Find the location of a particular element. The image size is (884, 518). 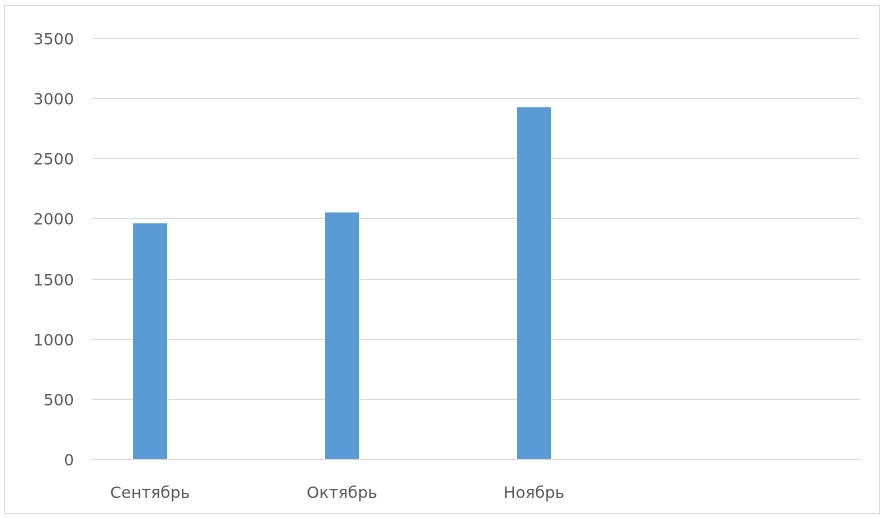

y-tick-label: 2500 is located at coordinates (53, 159).